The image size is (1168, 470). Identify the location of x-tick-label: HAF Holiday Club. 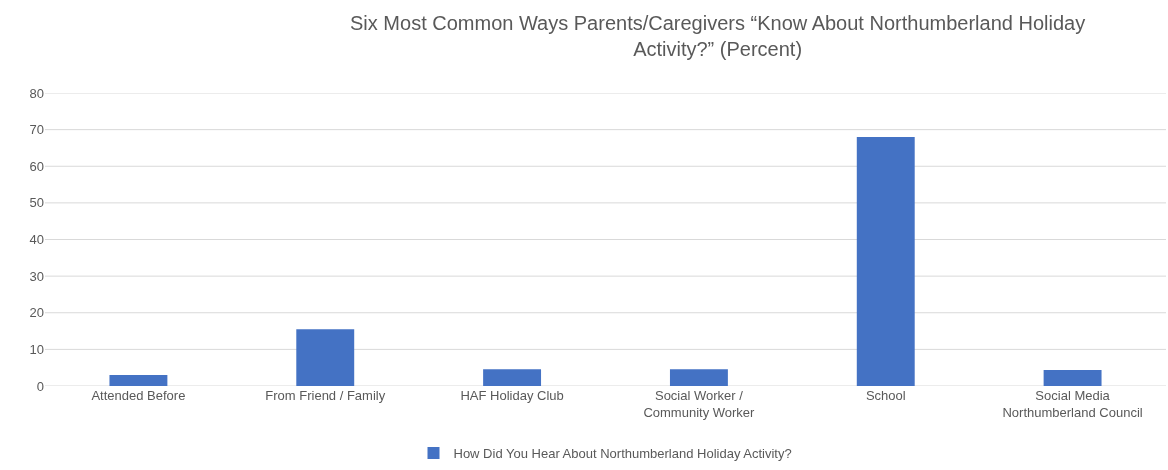
(512, 395).